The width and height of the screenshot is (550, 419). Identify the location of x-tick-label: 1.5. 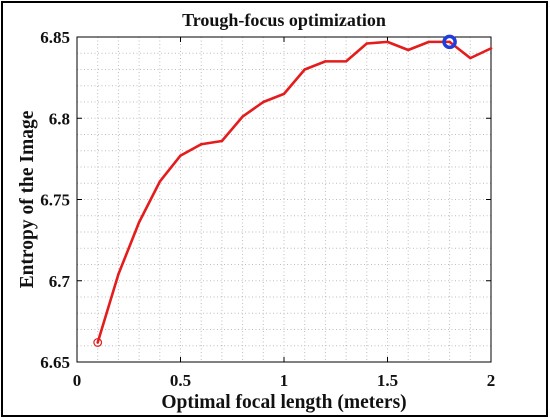
(387, 380).